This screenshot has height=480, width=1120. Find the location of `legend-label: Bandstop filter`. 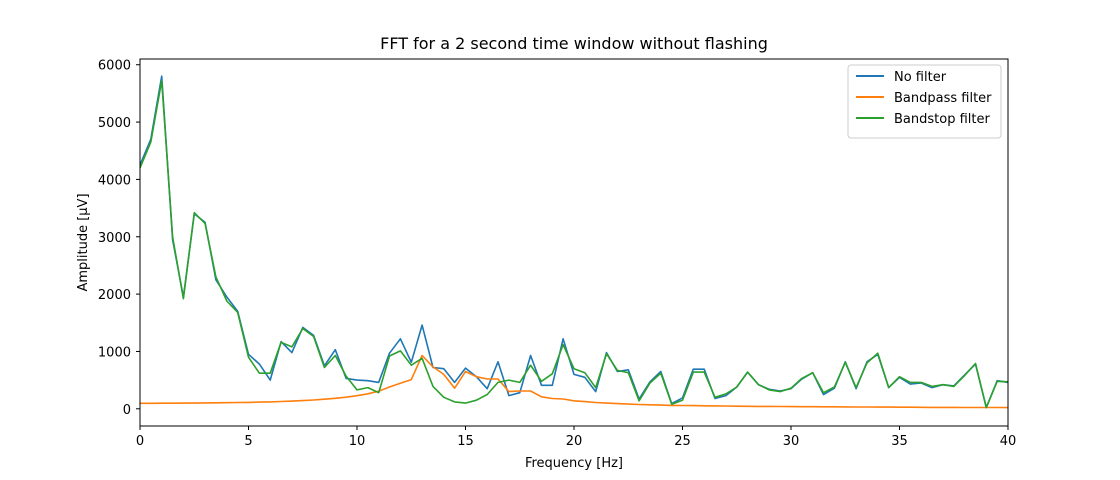

legend-label: Bandstop filter is located at coordinates (942, 119).